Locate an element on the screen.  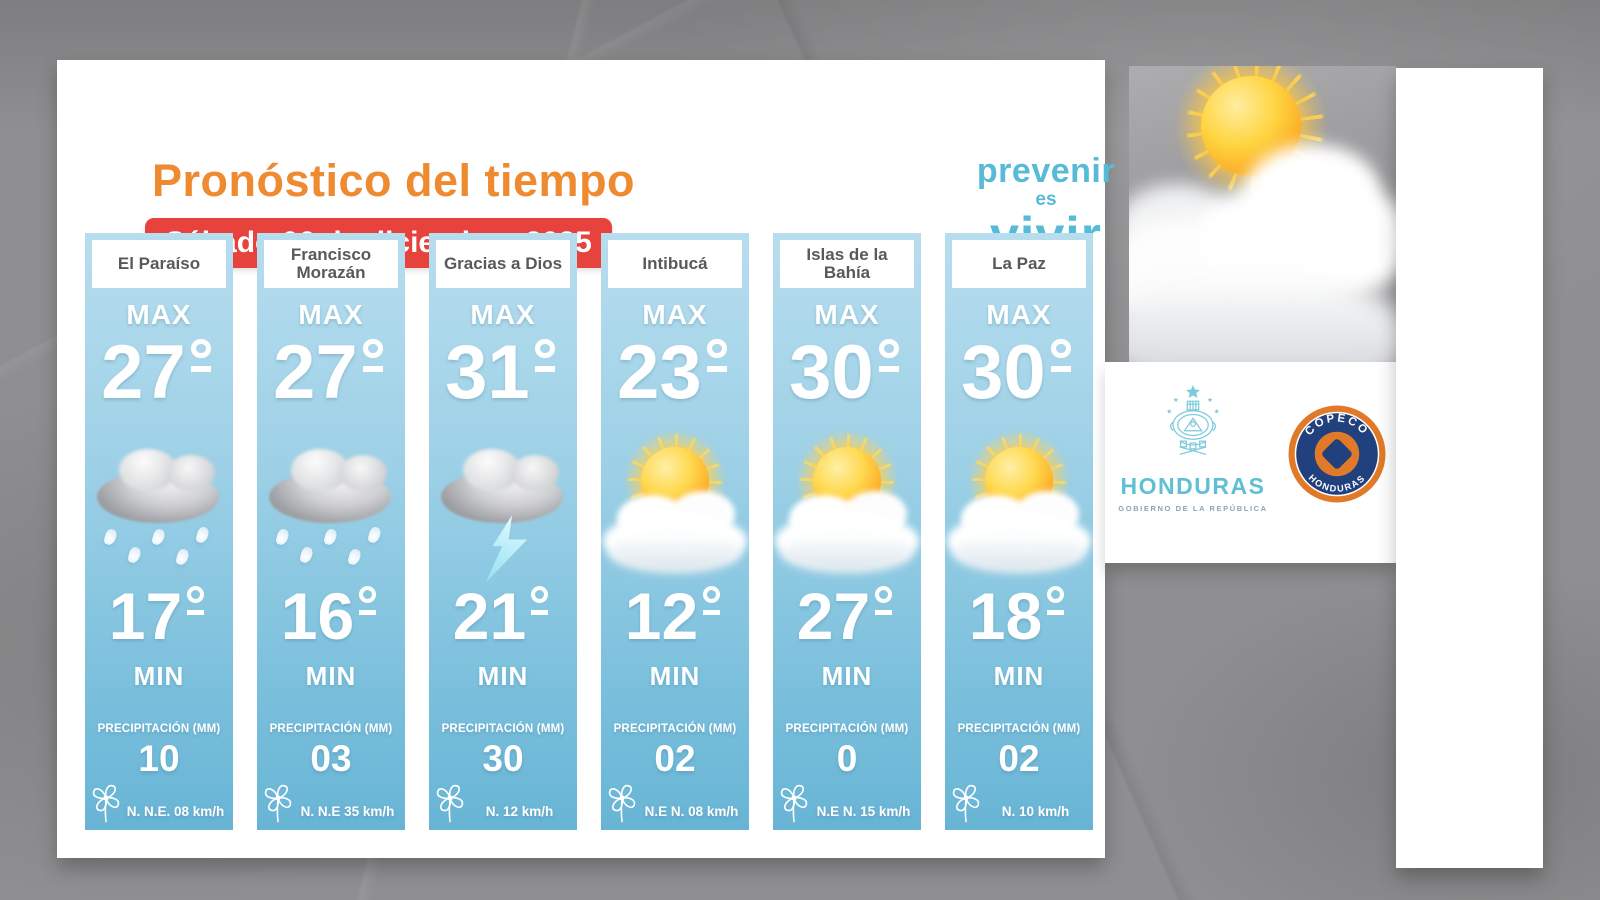
region-name-box: La Paz is located at coordinates (1019, 264).